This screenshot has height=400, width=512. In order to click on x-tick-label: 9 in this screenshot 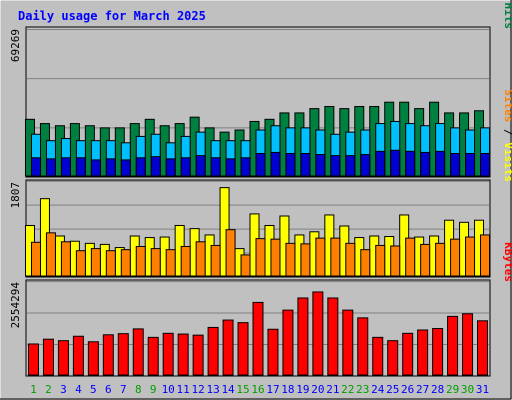, I will do `click(153, 389)`.